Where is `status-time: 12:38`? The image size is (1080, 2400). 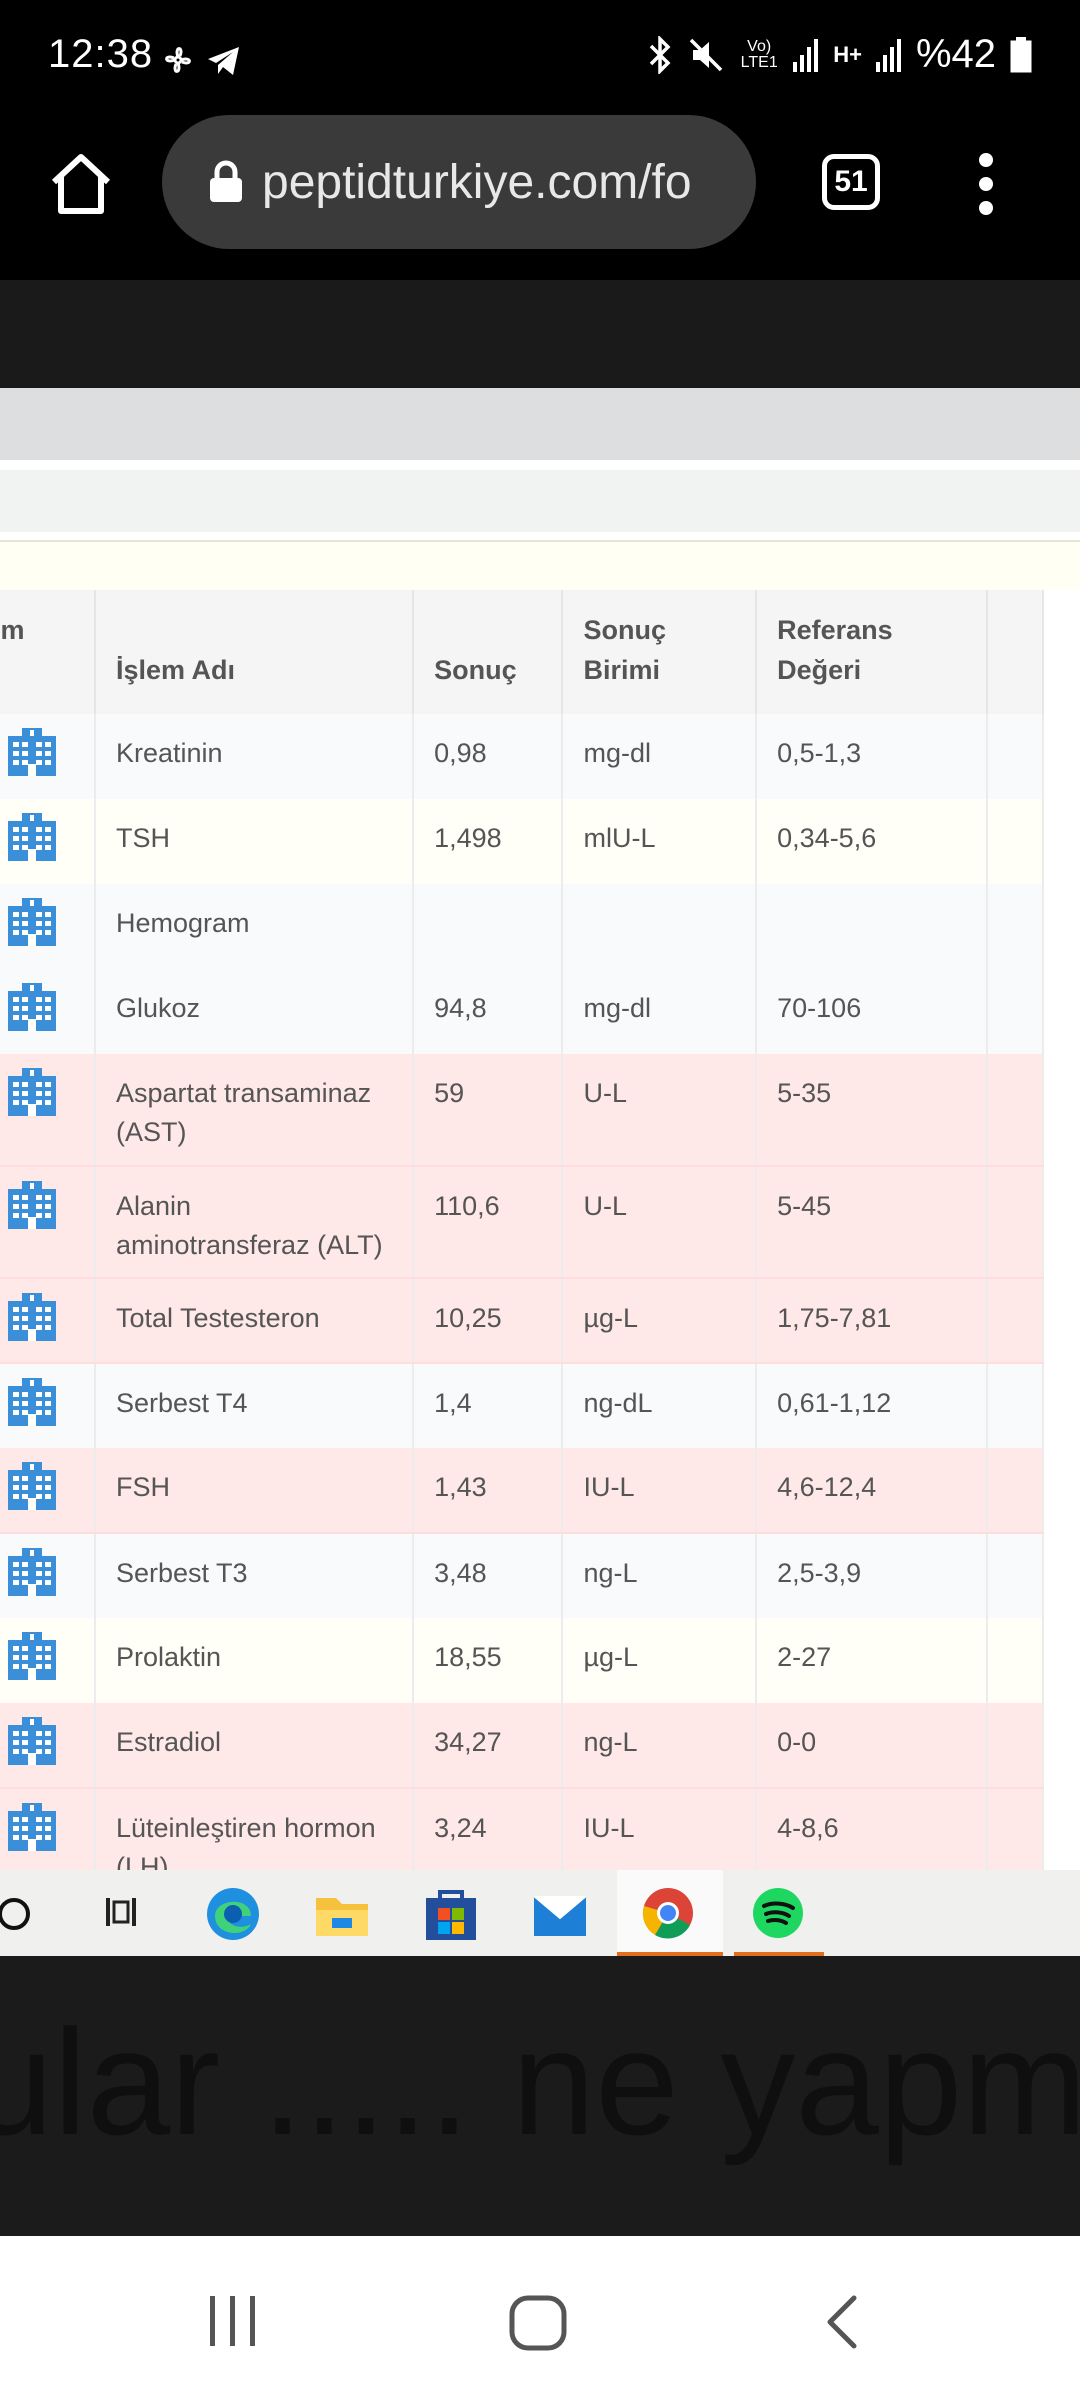
status-time: 12:38 is located at coordinates (101, 54).